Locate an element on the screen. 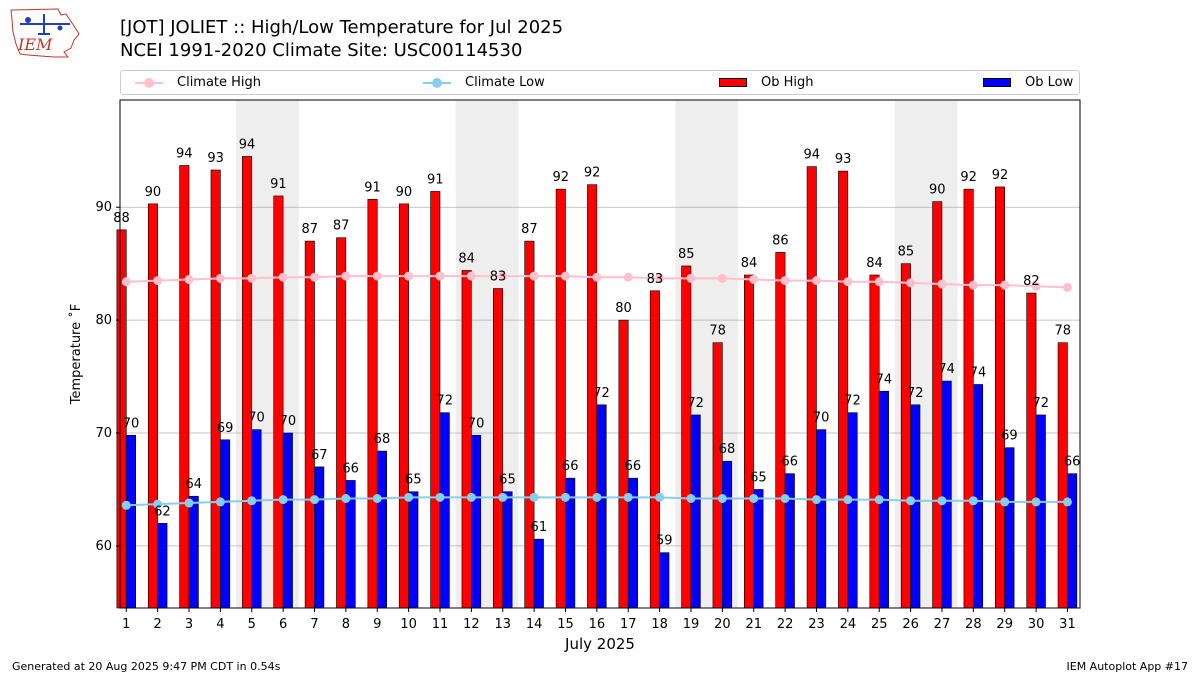 The image size is (1200, 675). ob-low-value-label: 69 is located at coordinates (225, 428).